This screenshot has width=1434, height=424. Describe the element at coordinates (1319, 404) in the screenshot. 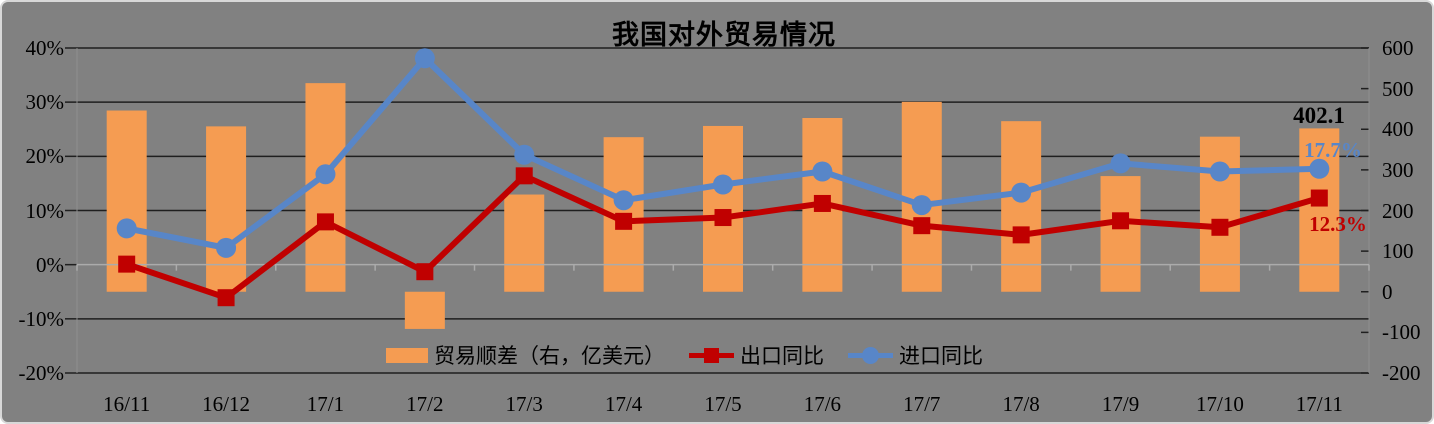

I see `x-axis-label: 17/11` at that location.